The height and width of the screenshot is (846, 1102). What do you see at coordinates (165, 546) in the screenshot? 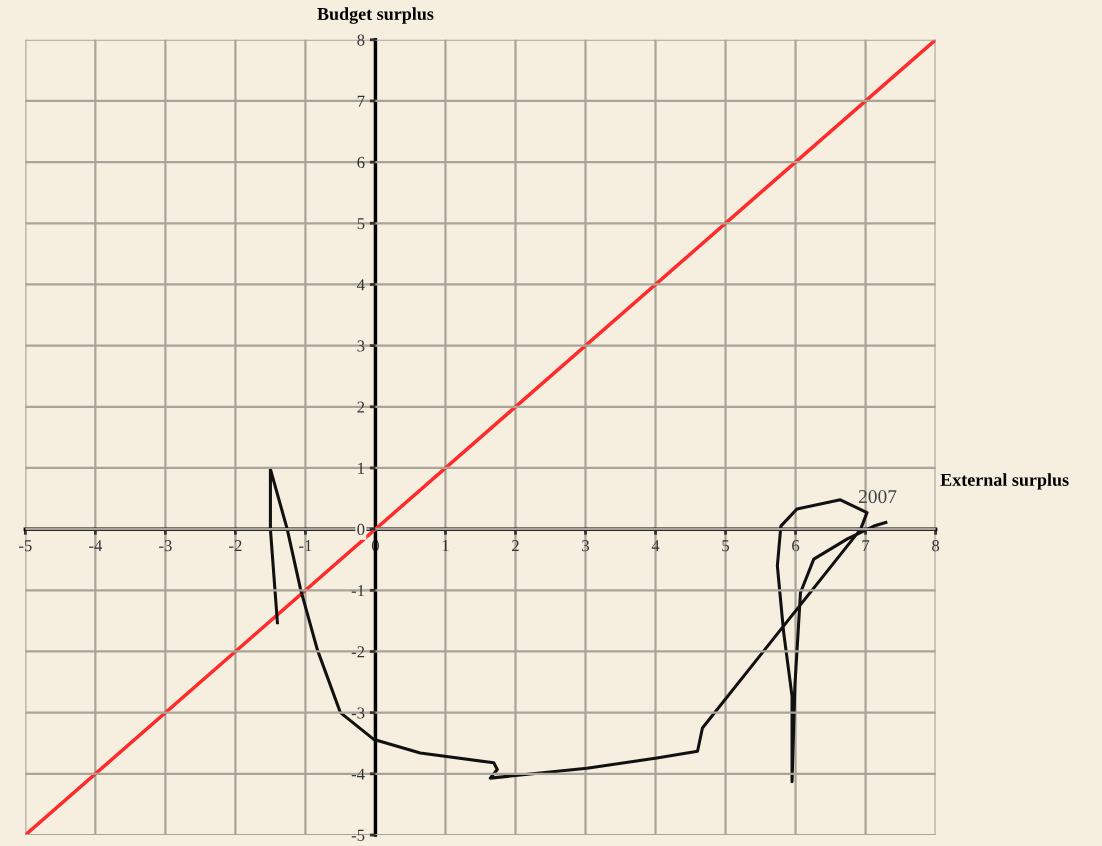
I see `x-tick-label: -3` at bounding box center [165, 546].